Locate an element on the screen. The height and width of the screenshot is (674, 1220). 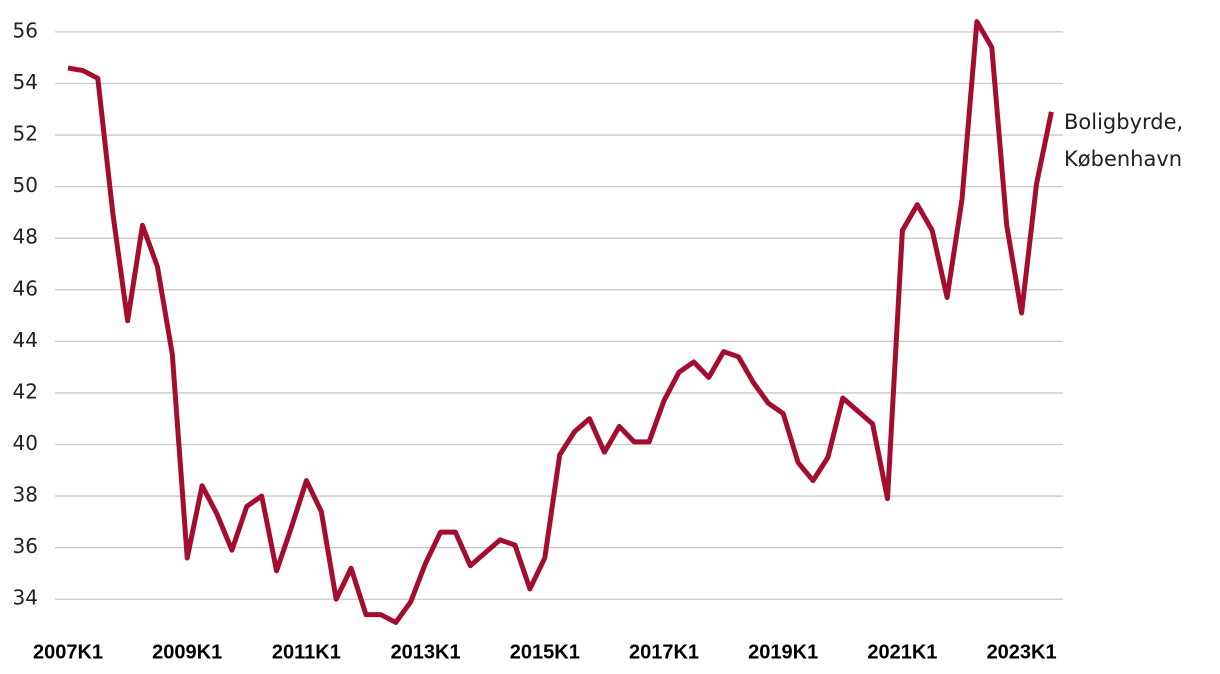
y-tick-label: 42 is located at coordinates (25, 391).